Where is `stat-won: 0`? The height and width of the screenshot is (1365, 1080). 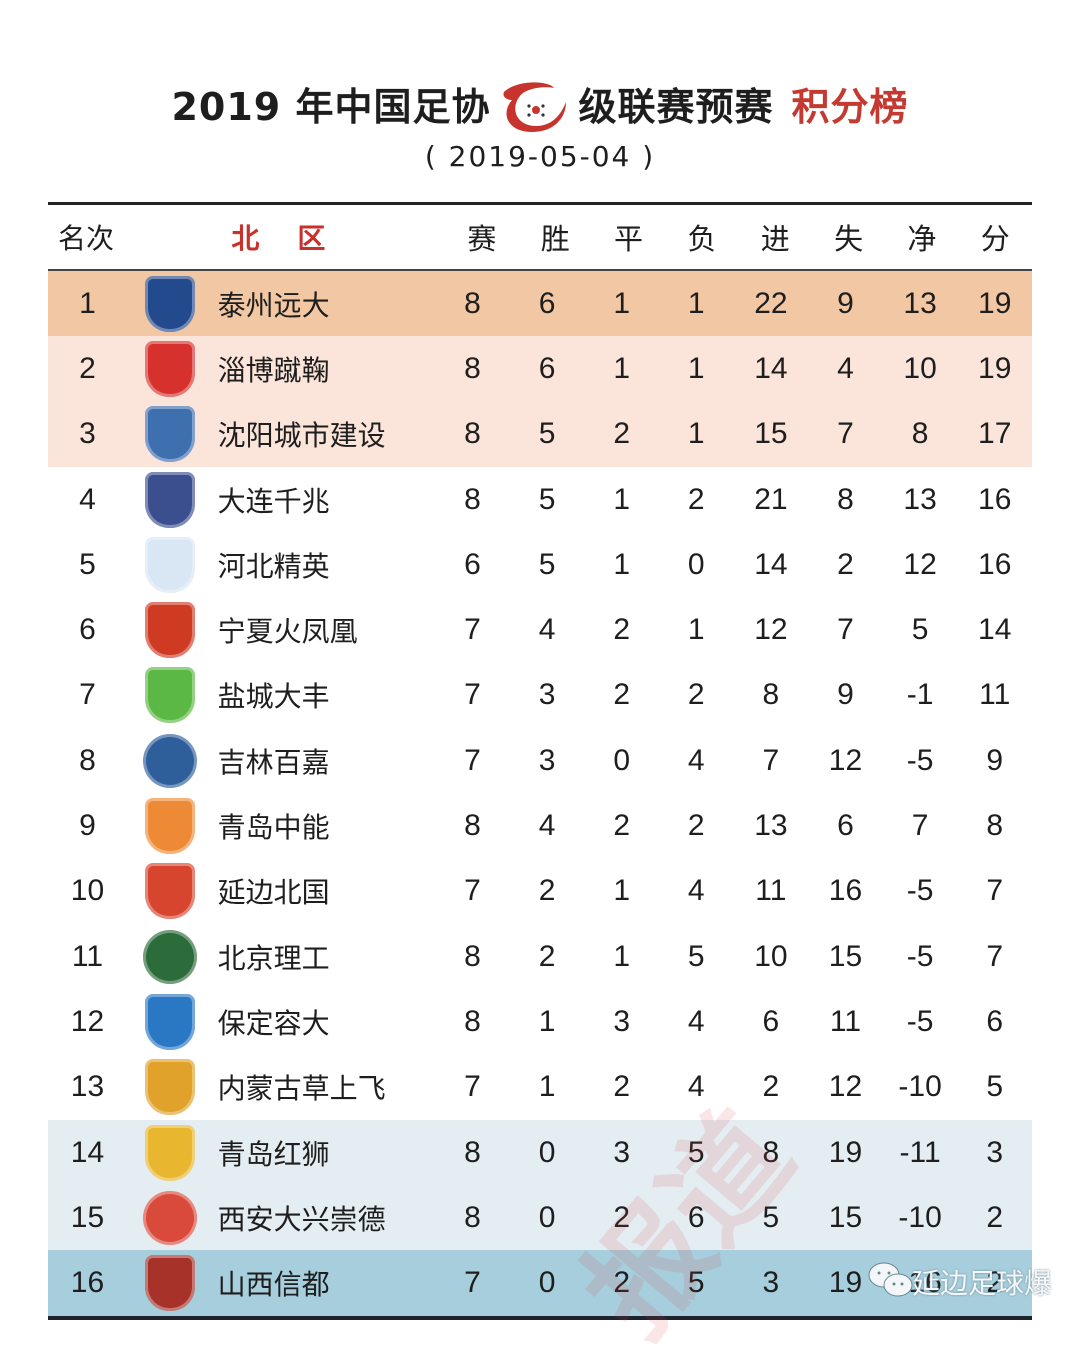
stat-won: 0 is located at coordinates (547, 1217).